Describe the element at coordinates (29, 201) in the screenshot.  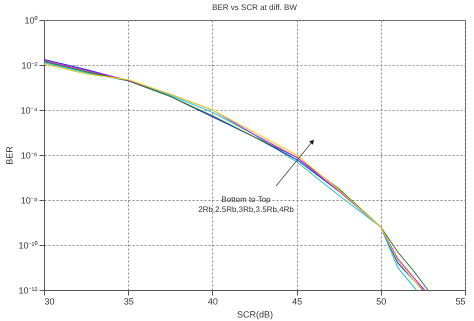
I see `y-tick-label: 10⁻⁸` at that location.